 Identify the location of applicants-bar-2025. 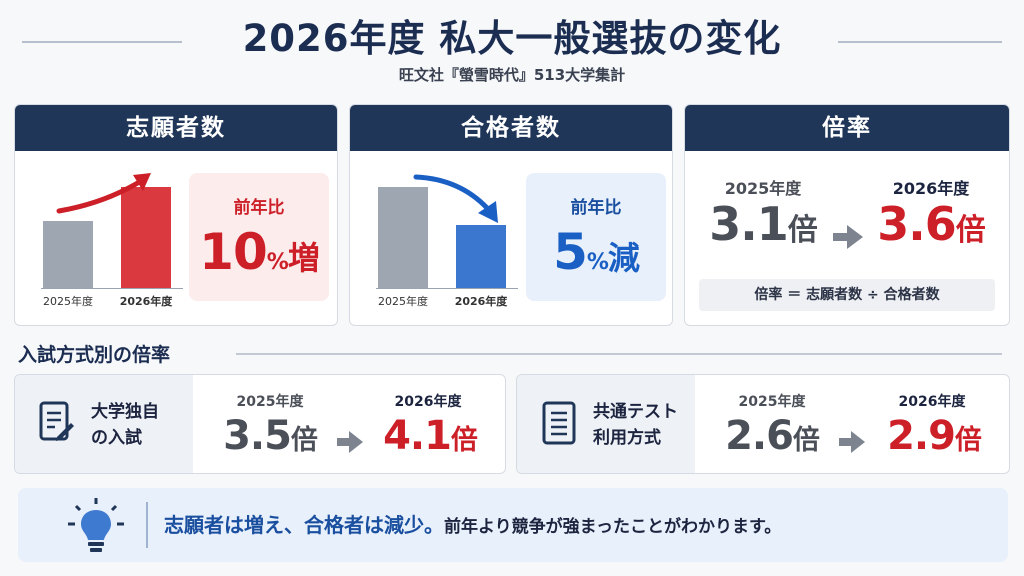
(68, 255).